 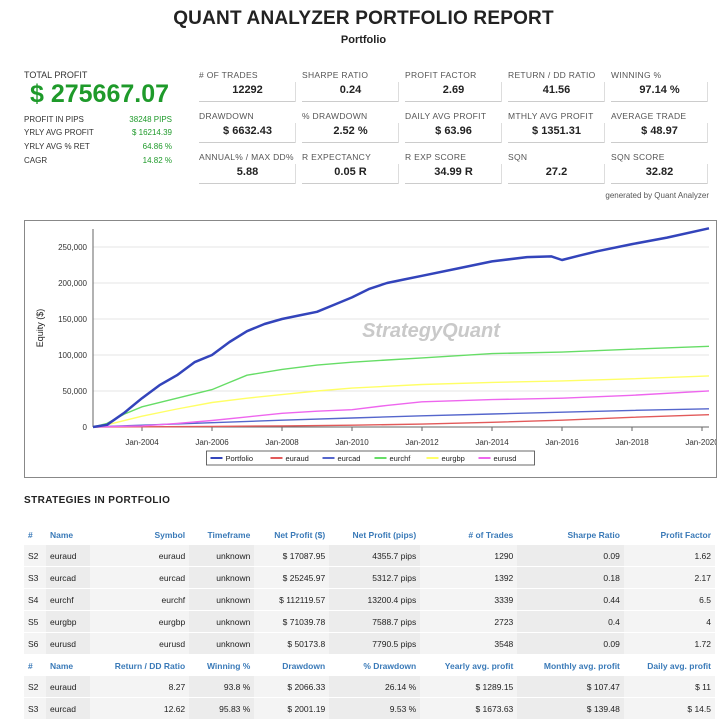 What do you see at coordinates (35, 643) in the screenshot?
I see `table-cell: S6` at bounding box center [35, 643].